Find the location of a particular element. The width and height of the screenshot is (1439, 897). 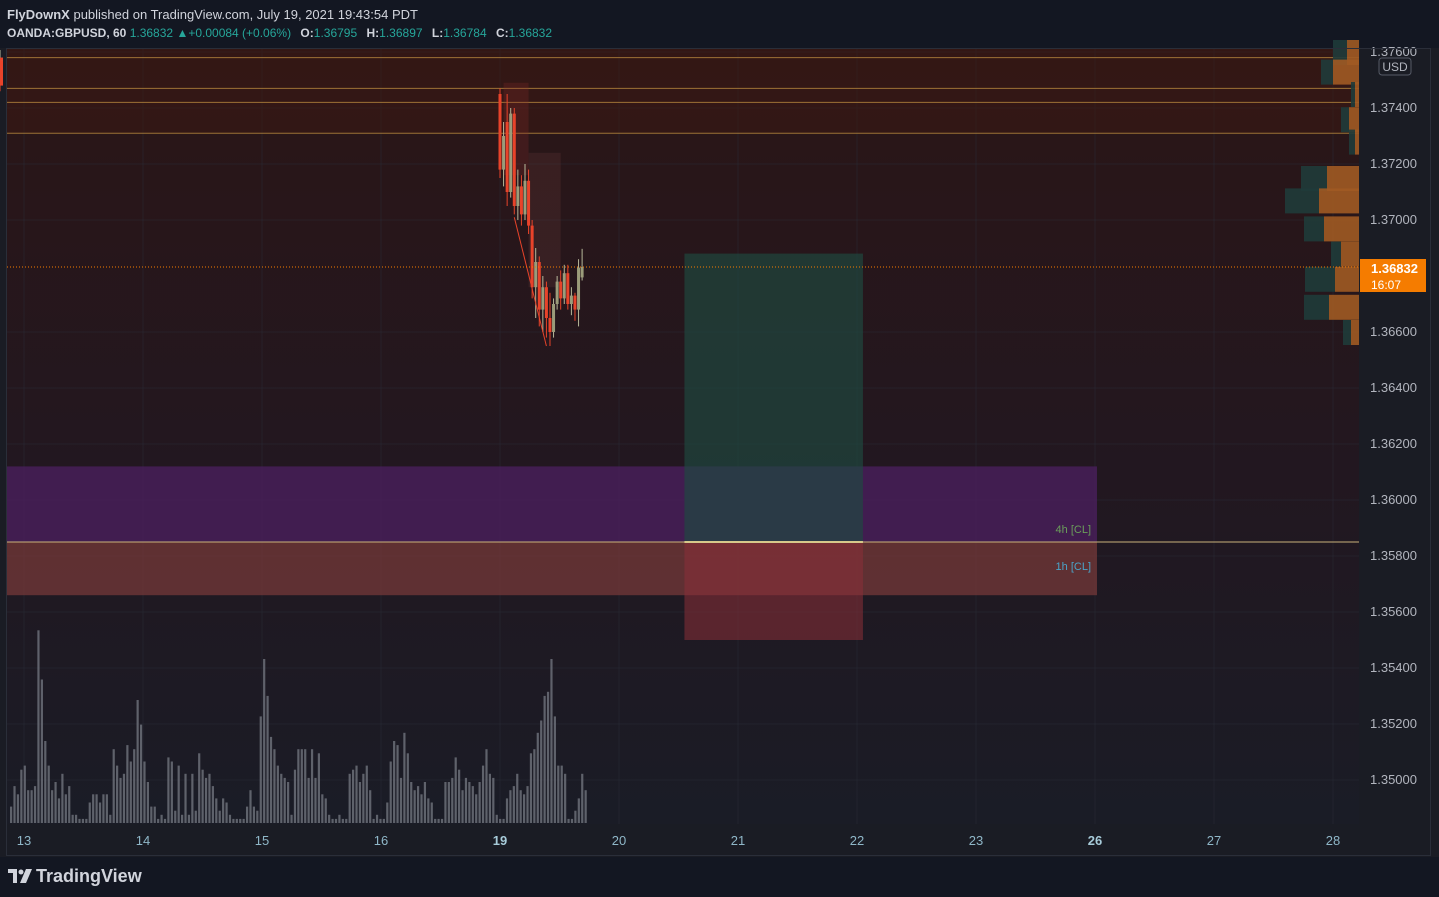

footer-bar is located at coordinates (719, 877).